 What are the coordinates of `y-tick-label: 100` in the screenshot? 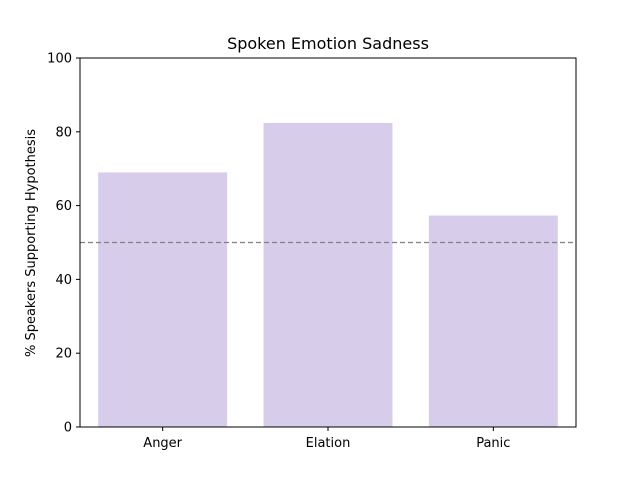 It's located at (59, 59).